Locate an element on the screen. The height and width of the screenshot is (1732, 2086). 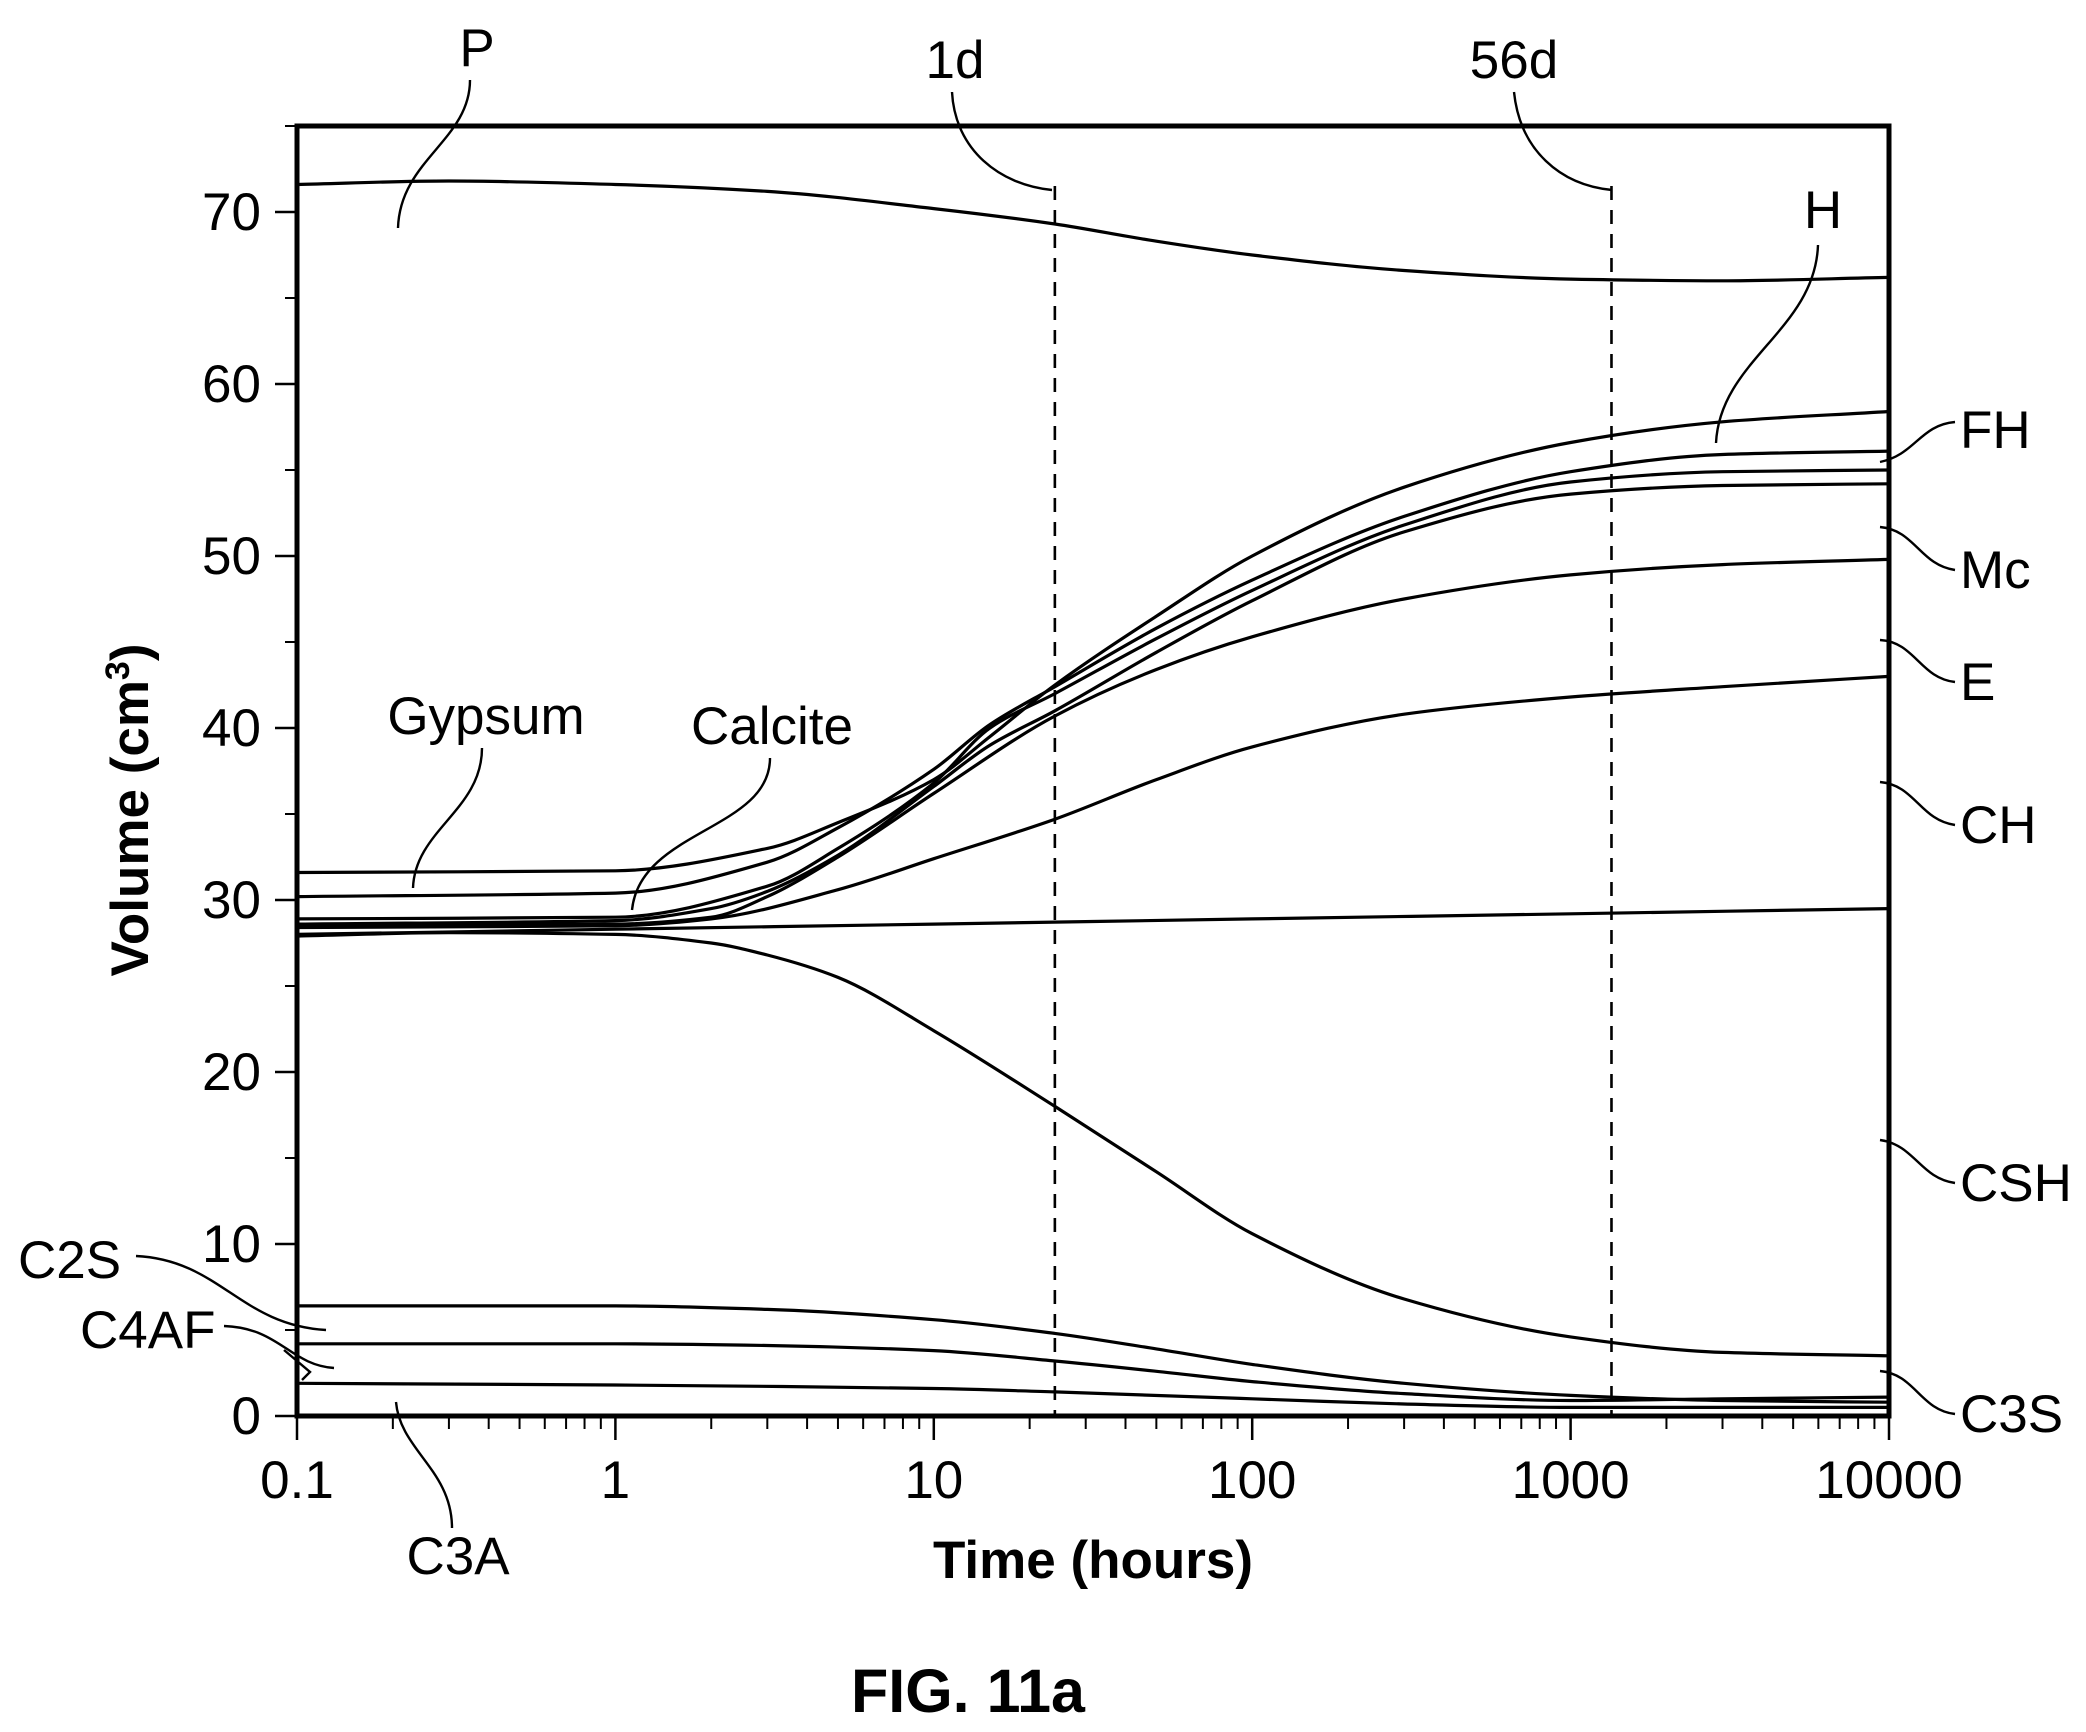
marker-label-1d: 1d is located at coordinates (955, 60).